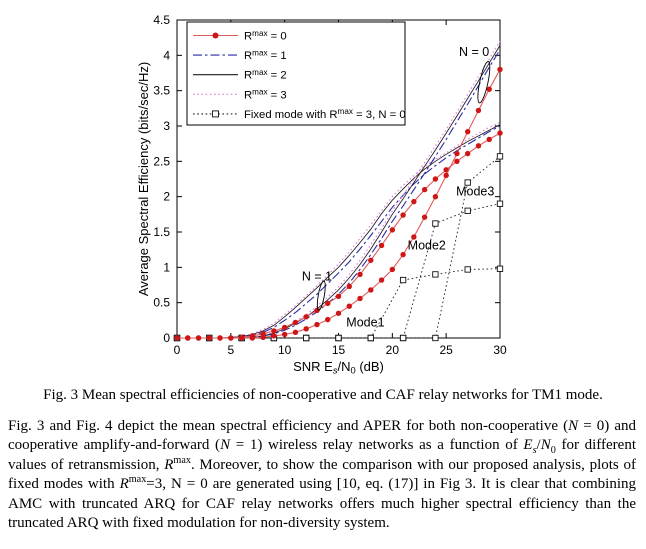  What do you see at coordinates (161, 20) in the screenshot?
I see `y-axis-tick-label: 4.5` at bounding box center [161, 20].